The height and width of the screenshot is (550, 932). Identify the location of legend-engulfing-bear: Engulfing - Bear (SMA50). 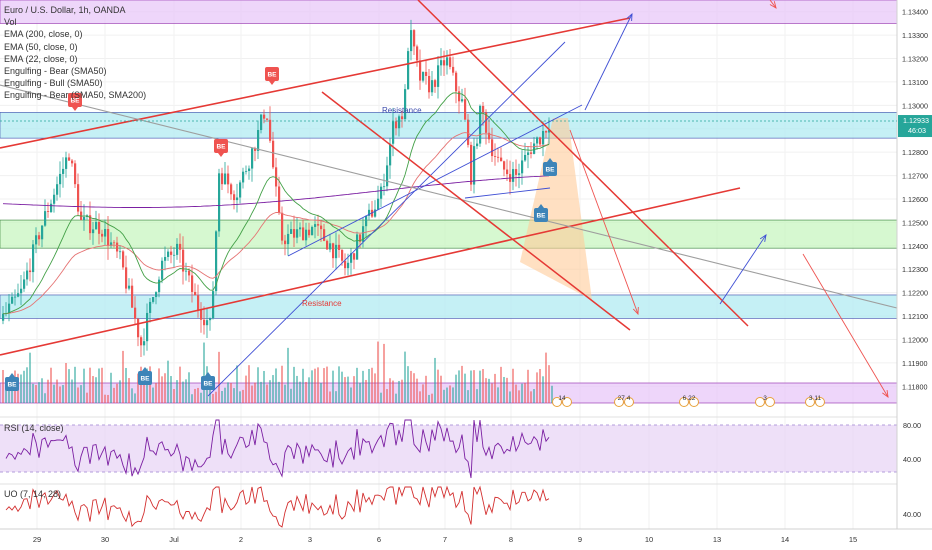
(55, 71).